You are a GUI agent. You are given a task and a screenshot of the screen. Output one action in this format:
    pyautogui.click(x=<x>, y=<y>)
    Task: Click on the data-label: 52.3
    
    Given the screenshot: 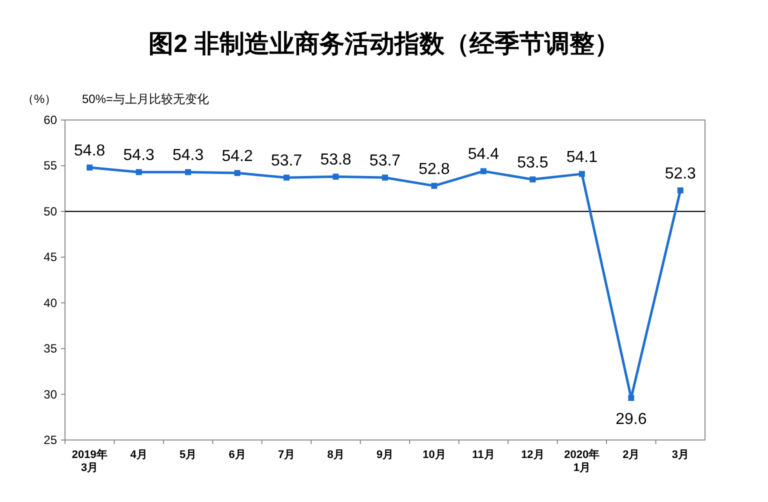 What is the action you would take?
    pyautogui.click(x=680, y=173)
    